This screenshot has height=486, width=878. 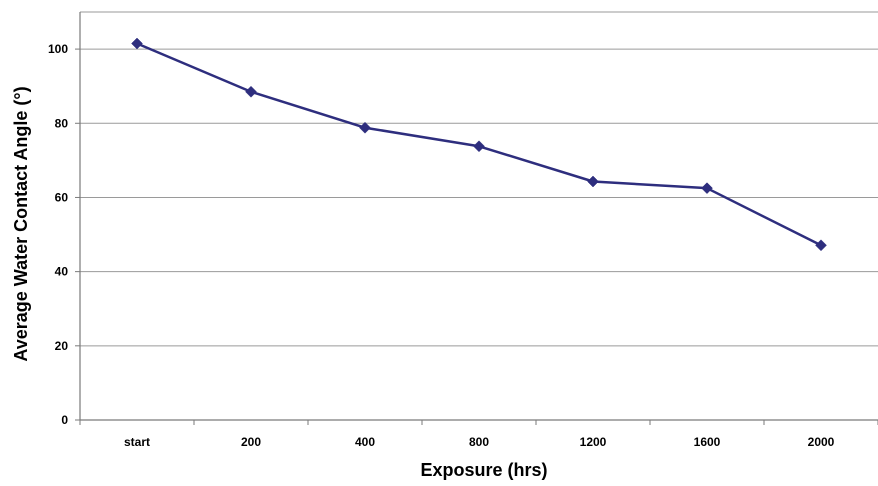 What do you see at coordinates (707, 442) in the screenshot?
I see `x-tick-label: 1600` at bounding box center [707, 442].